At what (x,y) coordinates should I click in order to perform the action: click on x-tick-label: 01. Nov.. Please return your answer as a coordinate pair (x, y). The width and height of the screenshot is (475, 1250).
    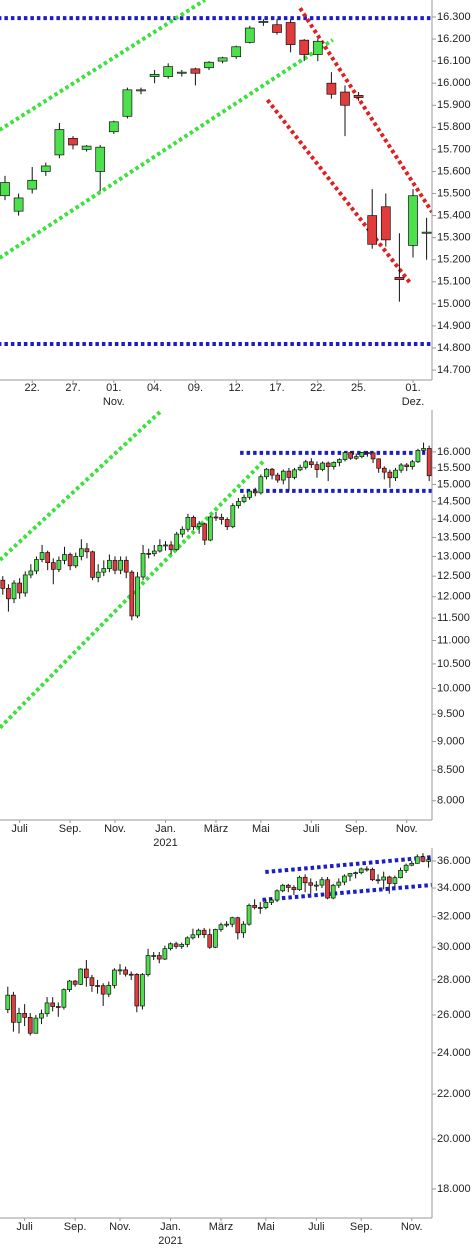
    Looking at the image, I should click on (114, 395).